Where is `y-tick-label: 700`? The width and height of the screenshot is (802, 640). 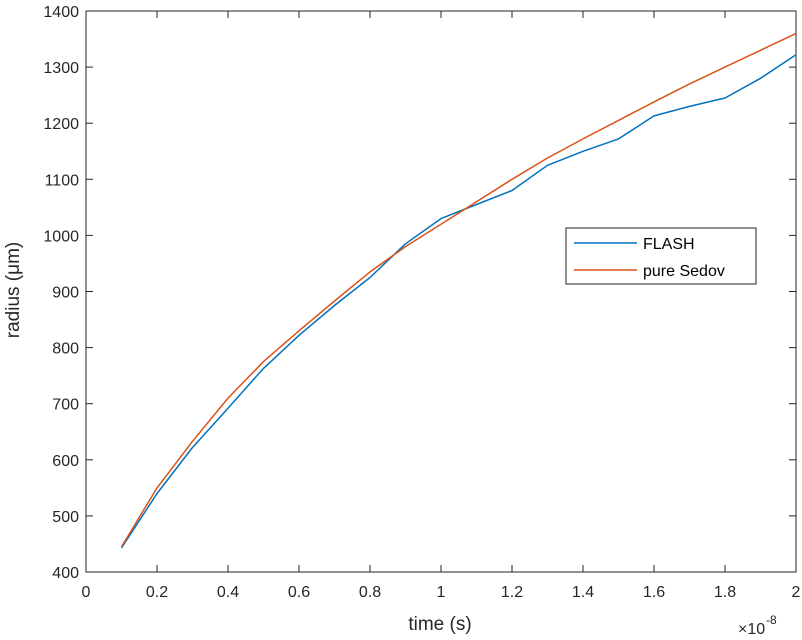
y-tick-label: 700 is located at coordinates (65, 405).